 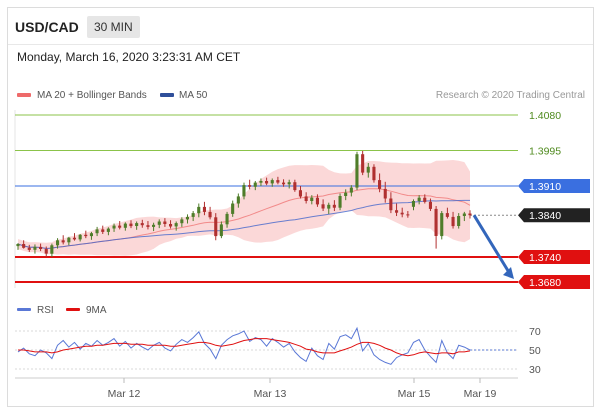 What do you see at coordinates (554, 199) in the screenshot?
I see `level-tags: 1.4080 1.3995 1.3910 1.3840 1.3740 1.3680` at bounding box center [554, 199].